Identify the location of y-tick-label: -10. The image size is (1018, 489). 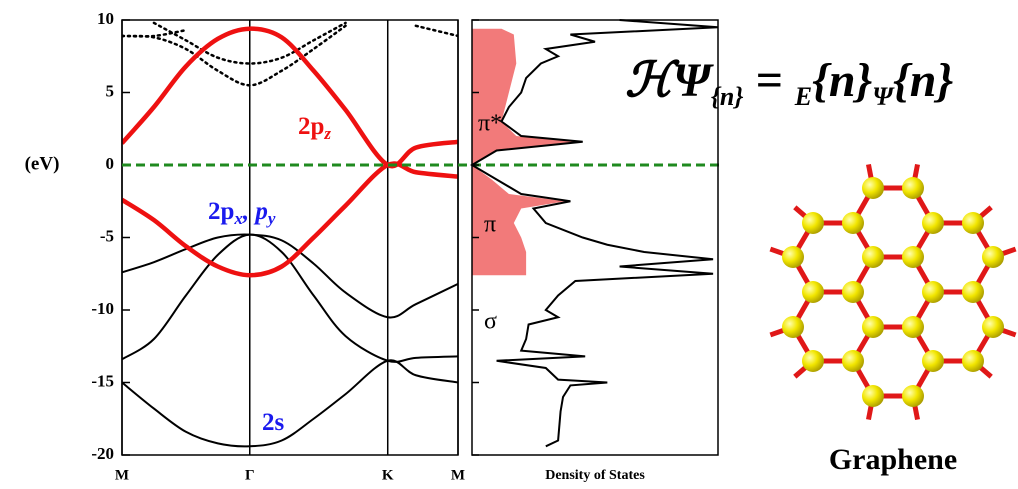
(102, 308).